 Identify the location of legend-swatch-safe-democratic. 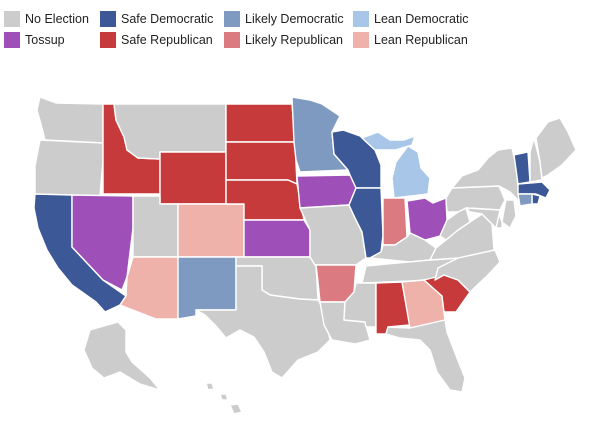
(108, 19).